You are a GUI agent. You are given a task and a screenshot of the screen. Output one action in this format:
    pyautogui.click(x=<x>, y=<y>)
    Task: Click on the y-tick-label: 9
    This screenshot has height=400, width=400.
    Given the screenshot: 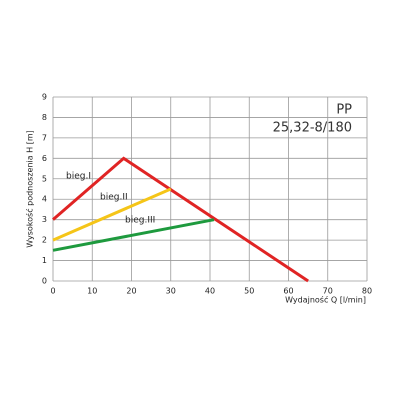 What is the action you would take?
    pyautogui.click(x=44, y=97)
    